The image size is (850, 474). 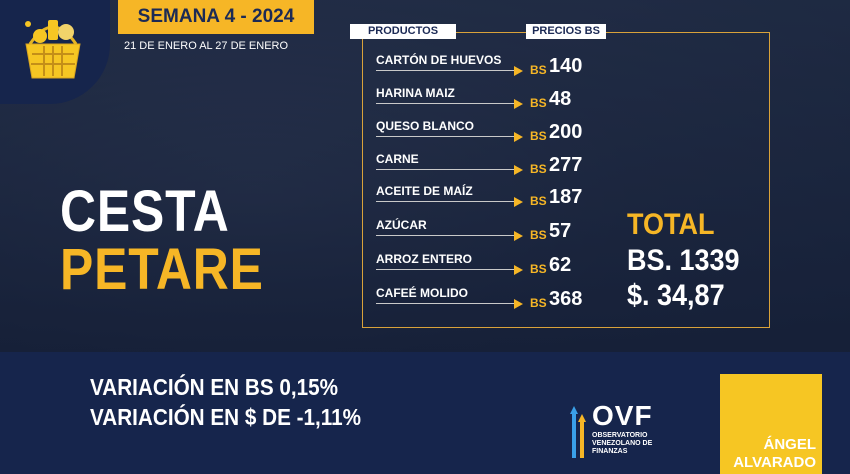 What do you see at coordinates (401, 225) in the screenshot?
I see `product-name: AZÚCAR` at bounding box center [401, 225].